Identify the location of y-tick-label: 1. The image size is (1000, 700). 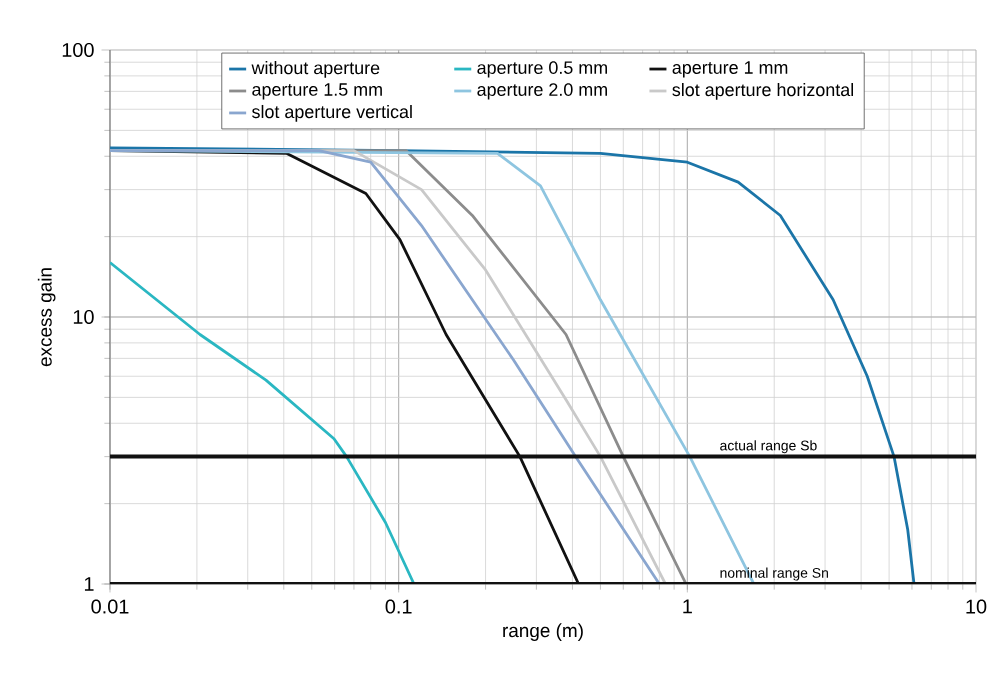
(89, 584).